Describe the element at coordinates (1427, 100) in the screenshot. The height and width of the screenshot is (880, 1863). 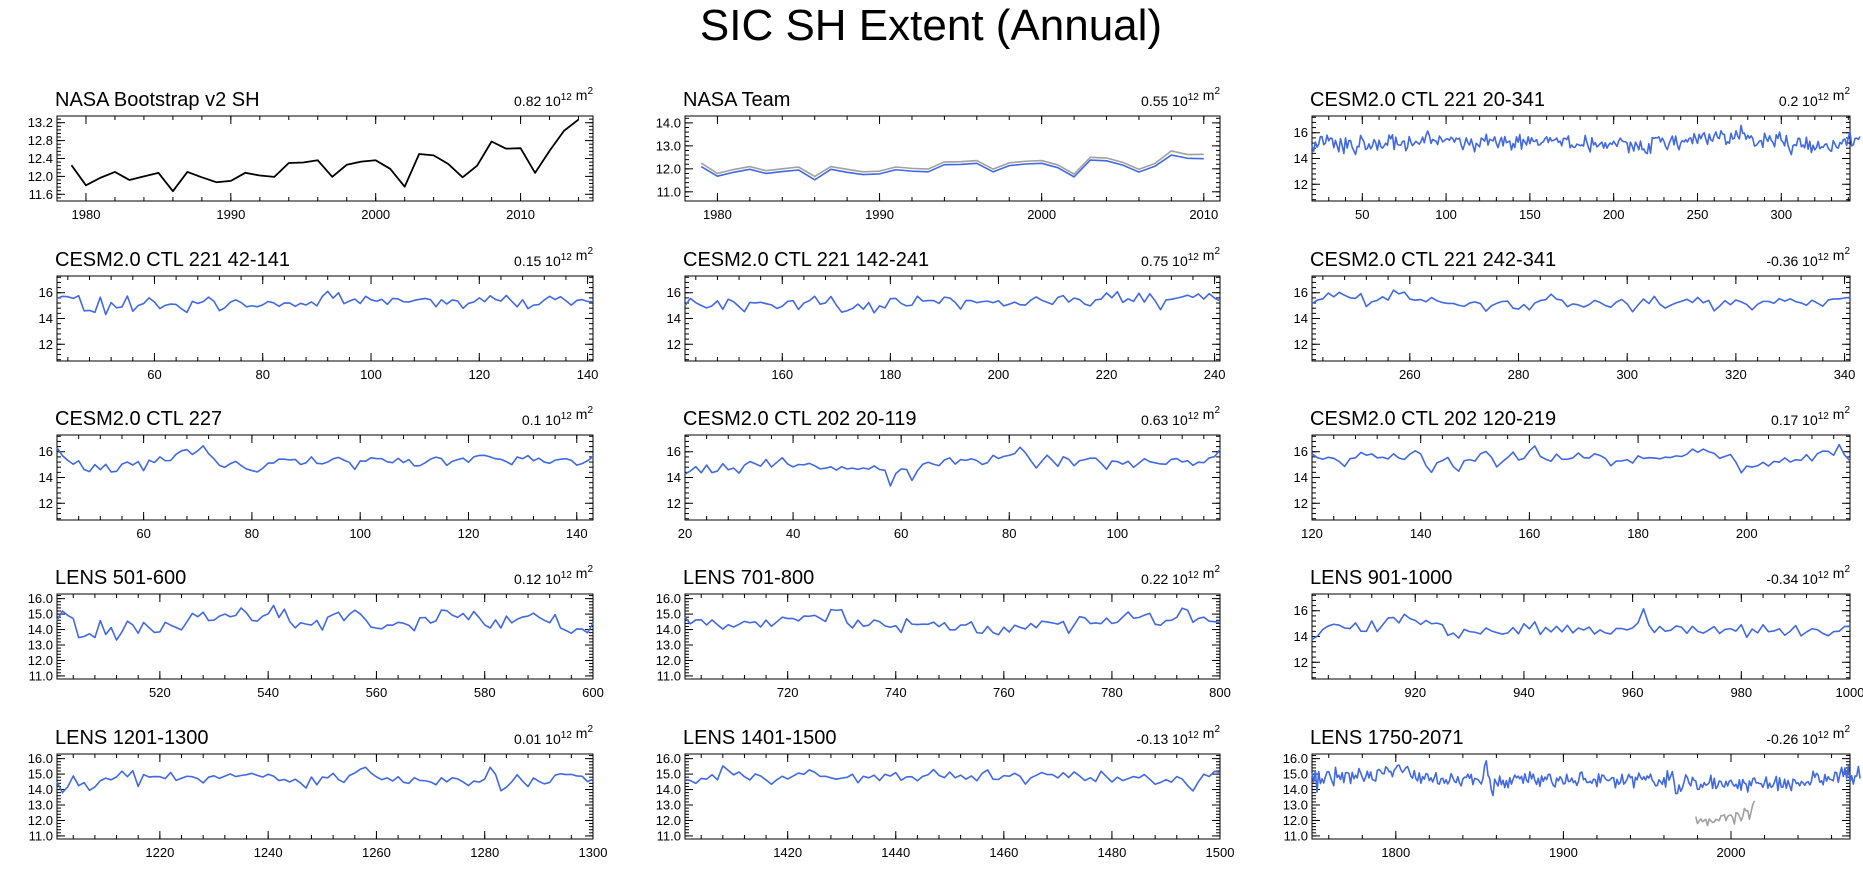
I see `panel-title: CESM2.0 CTL 221 20-341` at that location.